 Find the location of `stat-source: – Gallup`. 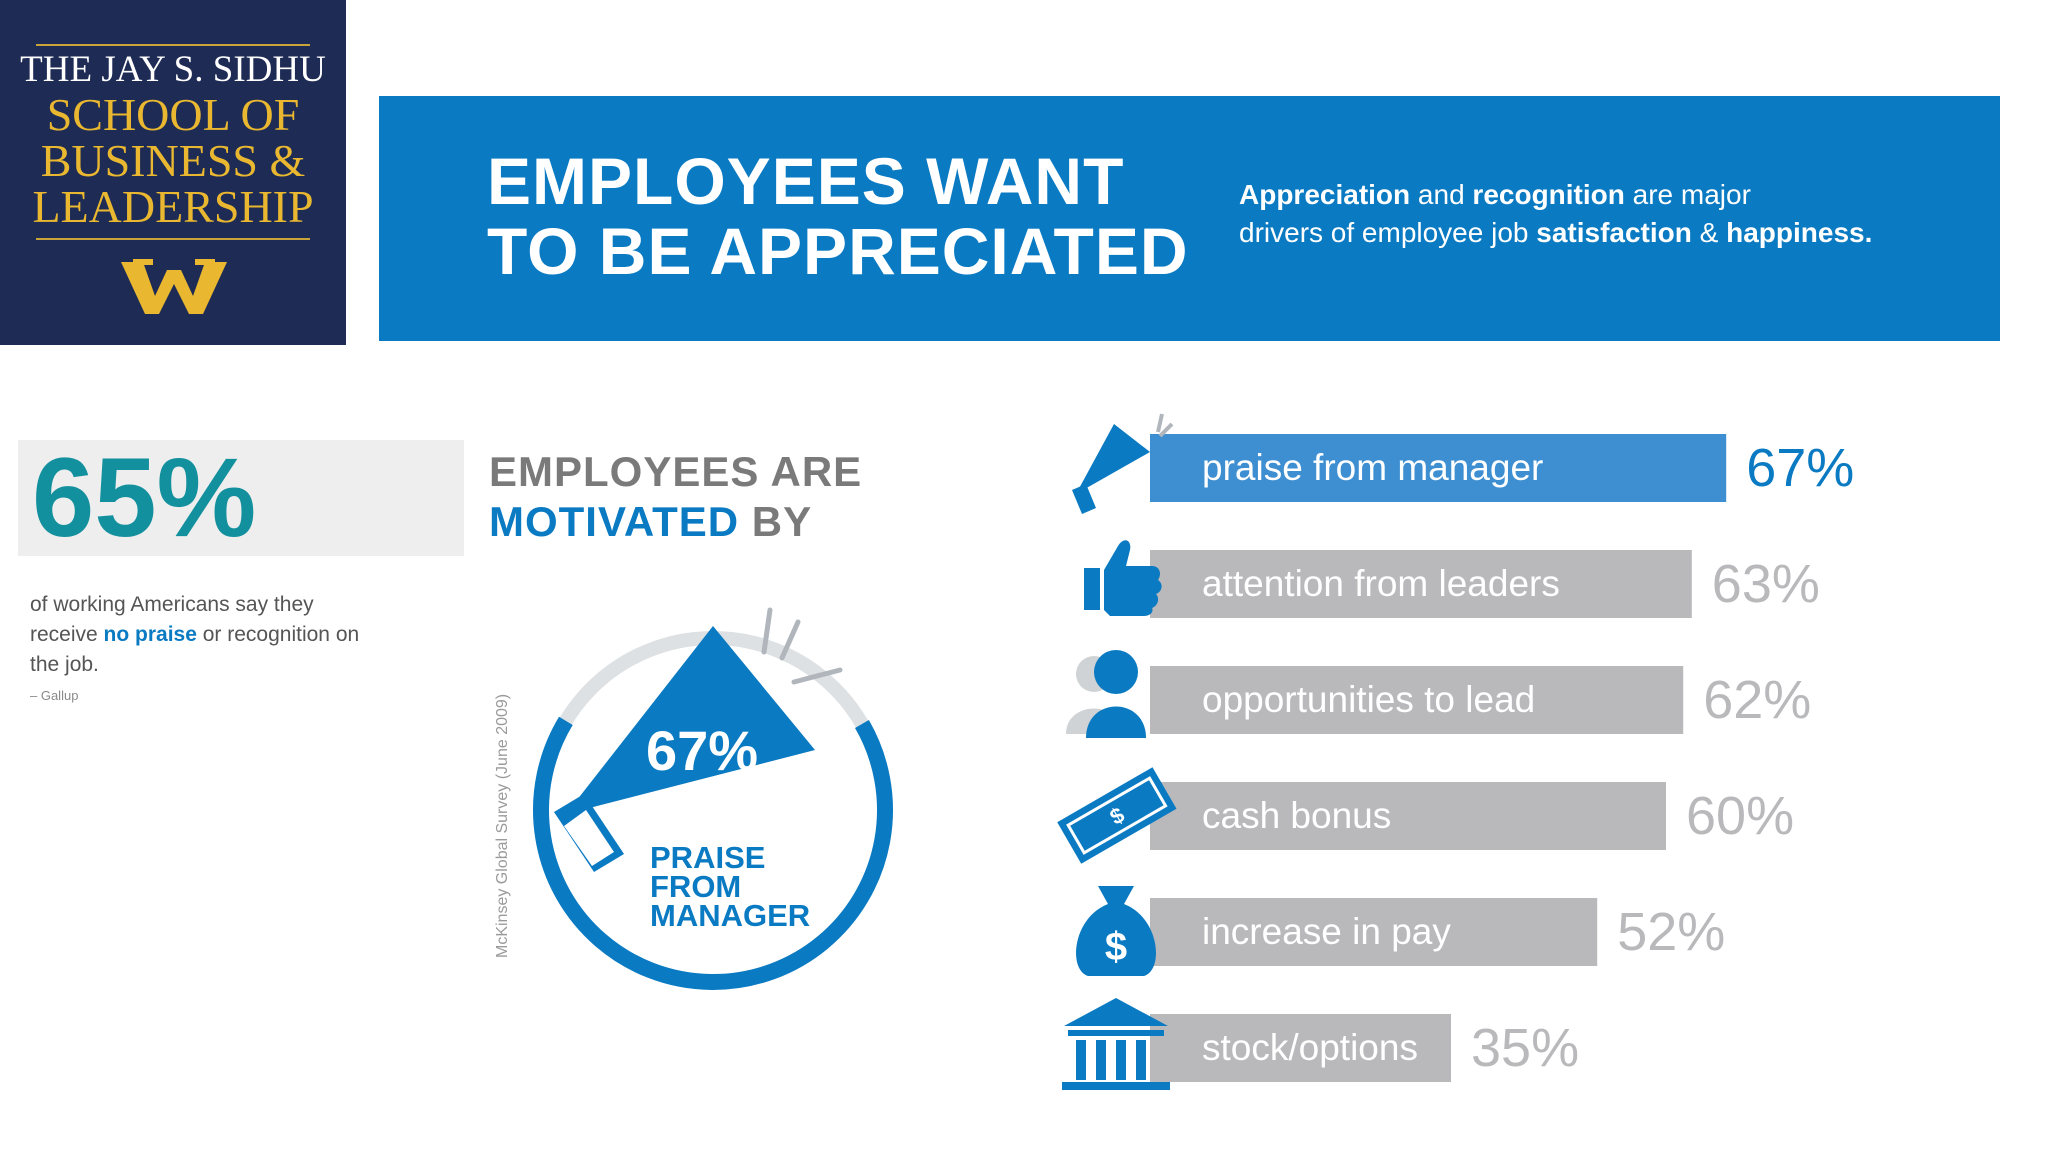

stat-source: – Gallup is located at coordinates (54, 695).